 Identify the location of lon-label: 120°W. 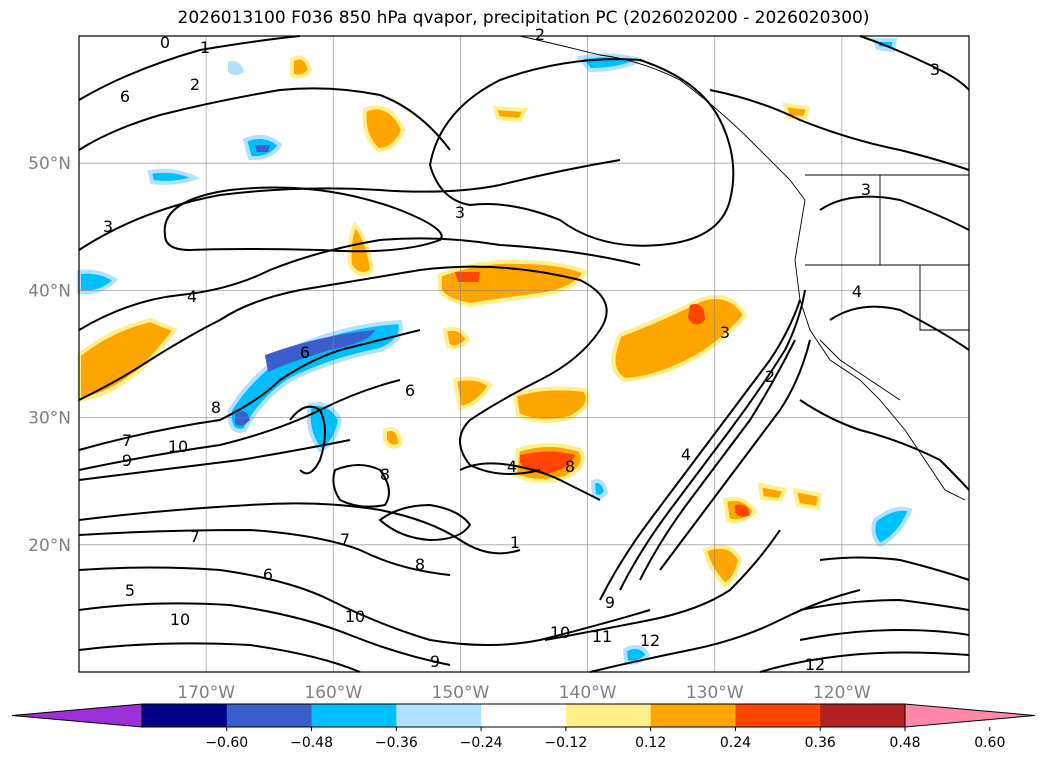
(842, 693).